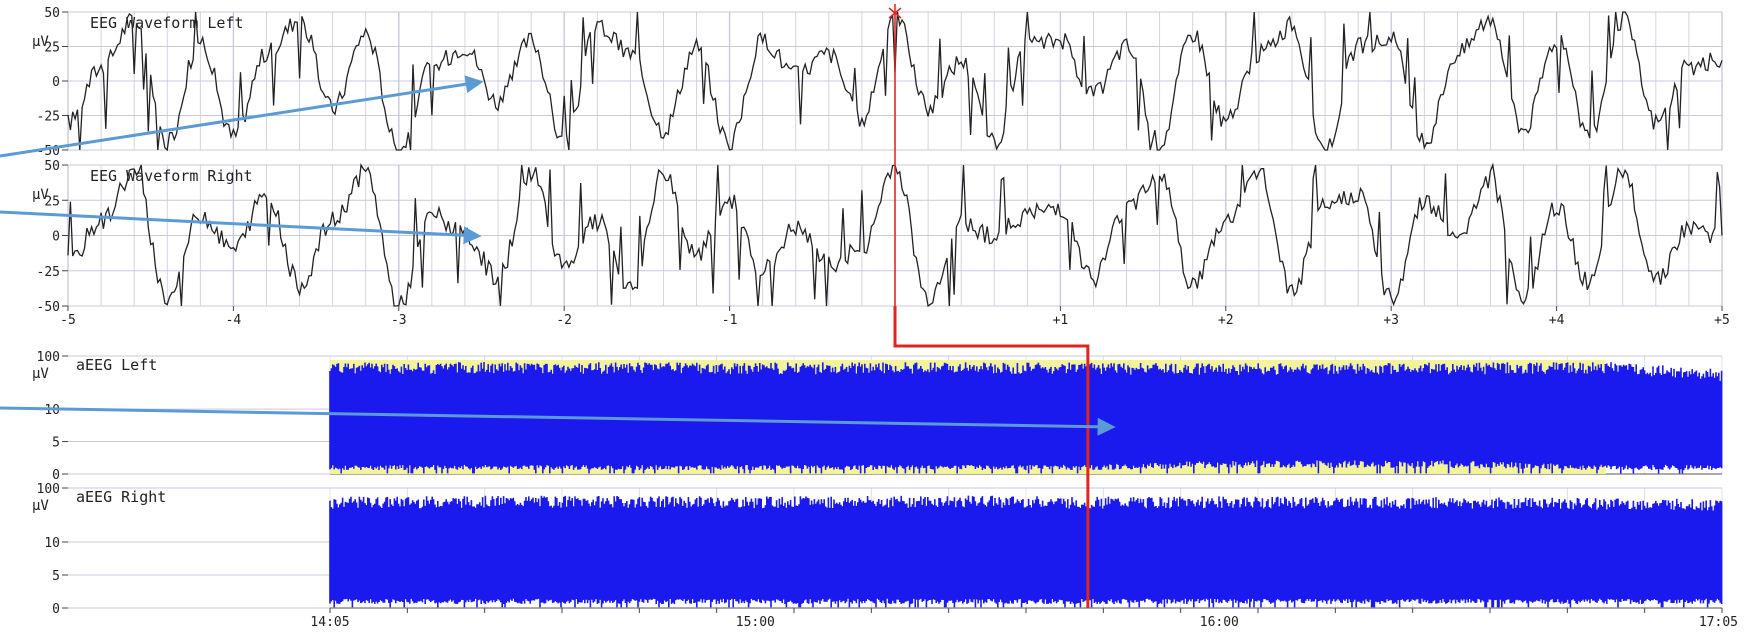 The image size is (1762, 632). What do you see at coordinates (895, 13) in the screenshot?
I see `event-marker-cross` at bounding box center [895, 13].